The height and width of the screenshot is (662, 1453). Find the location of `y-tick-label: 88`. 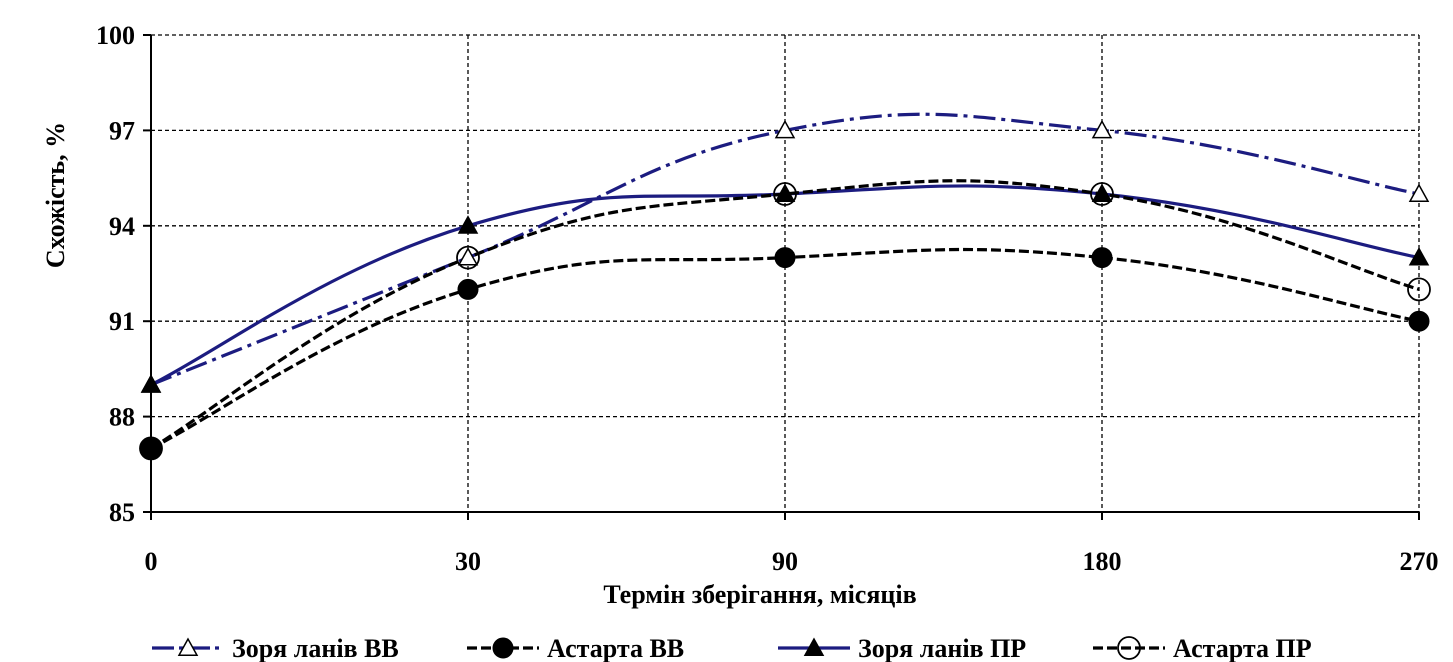

y-tick-label: 88 is located at coordinates (122, 417).